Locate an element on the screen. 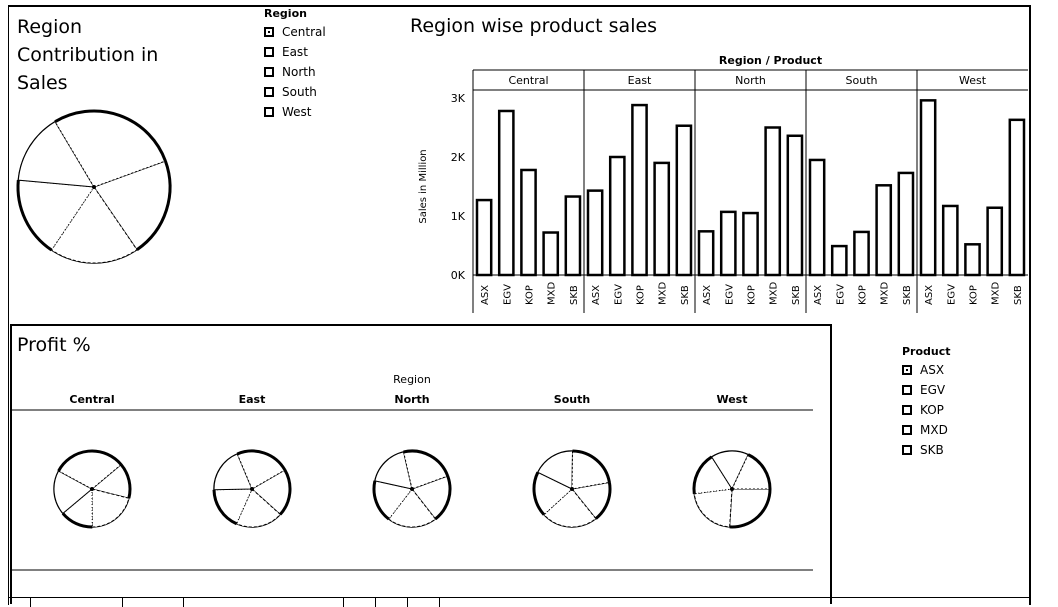 The width and height of the screenshot is (1058, 607). region-legend-item-east: East is located at coordinates (295, 52).